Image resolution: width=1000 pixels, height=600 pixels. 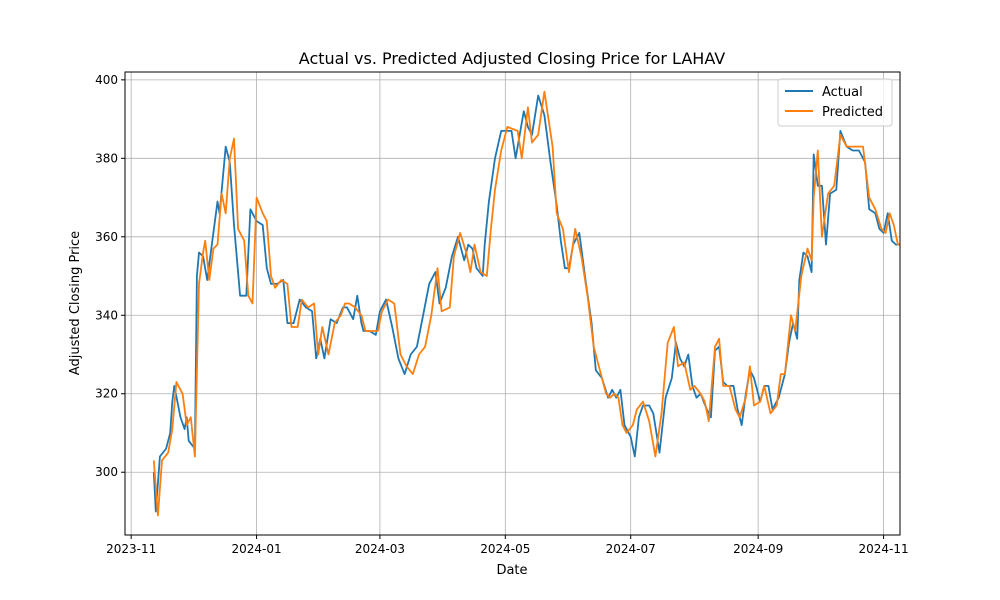 I want to click on x-tick-label: 2024-11, so click(x=883, y=549).